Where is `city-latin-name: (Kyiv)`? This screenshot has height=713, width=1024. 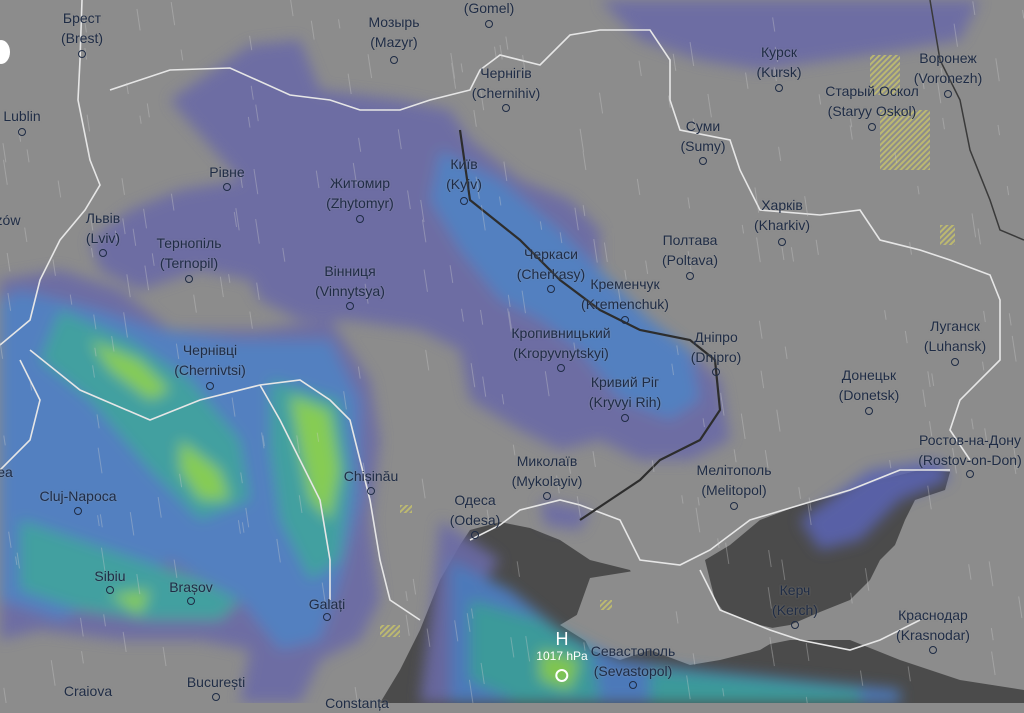
city-latin-name: (Kyiv) is located at coordinates (464, 184).